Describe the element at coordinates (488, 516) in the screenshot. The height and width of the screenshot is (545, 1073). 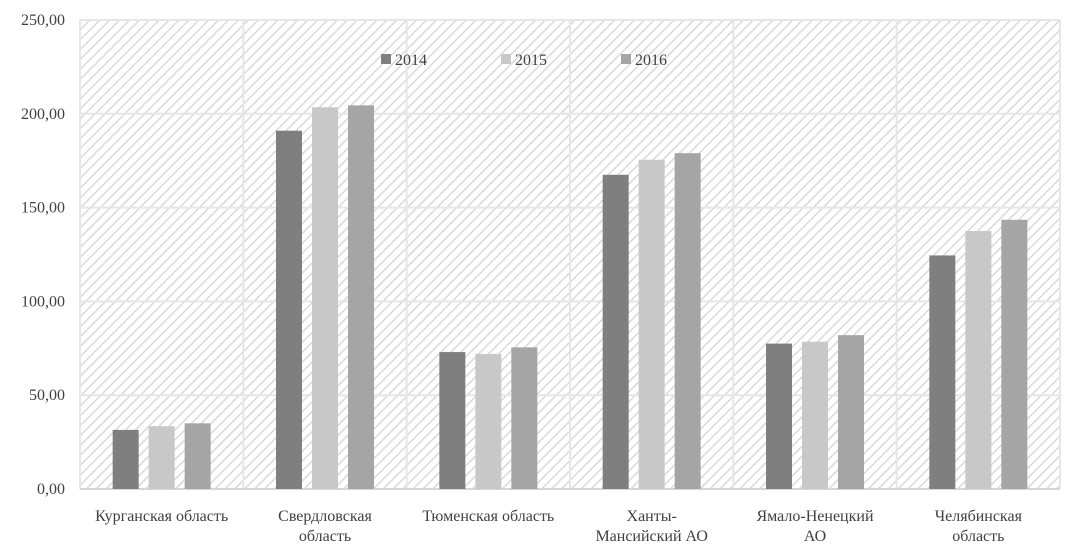
I see `category-label: Тюменская область` at that location.